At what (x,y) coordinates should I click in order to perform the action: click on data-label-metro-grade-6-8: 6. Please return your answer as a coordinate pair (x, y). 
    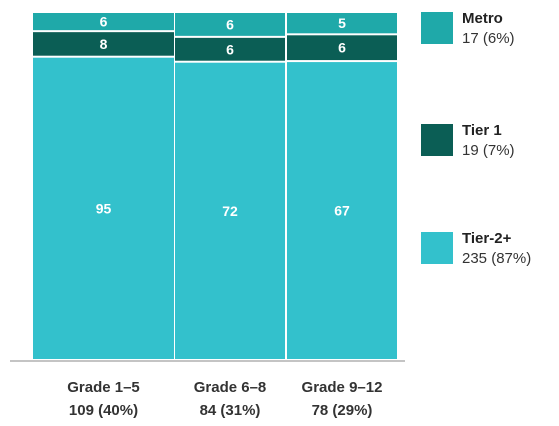
    Looking at the image, I should click on (230, 24).